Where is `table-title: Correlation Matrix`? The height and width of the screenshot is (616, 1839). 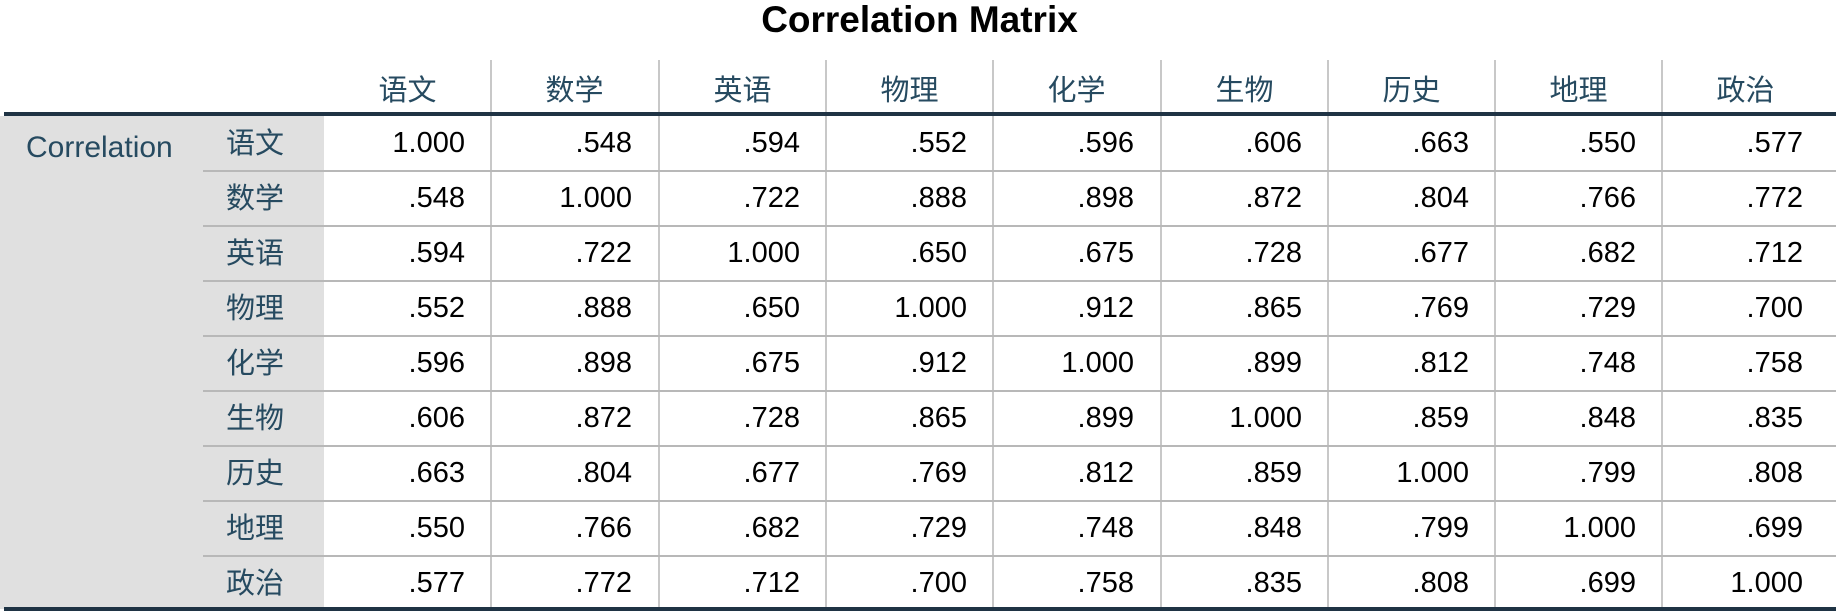 table-title: Correlation Matrix is located at coordinates (919, 20).